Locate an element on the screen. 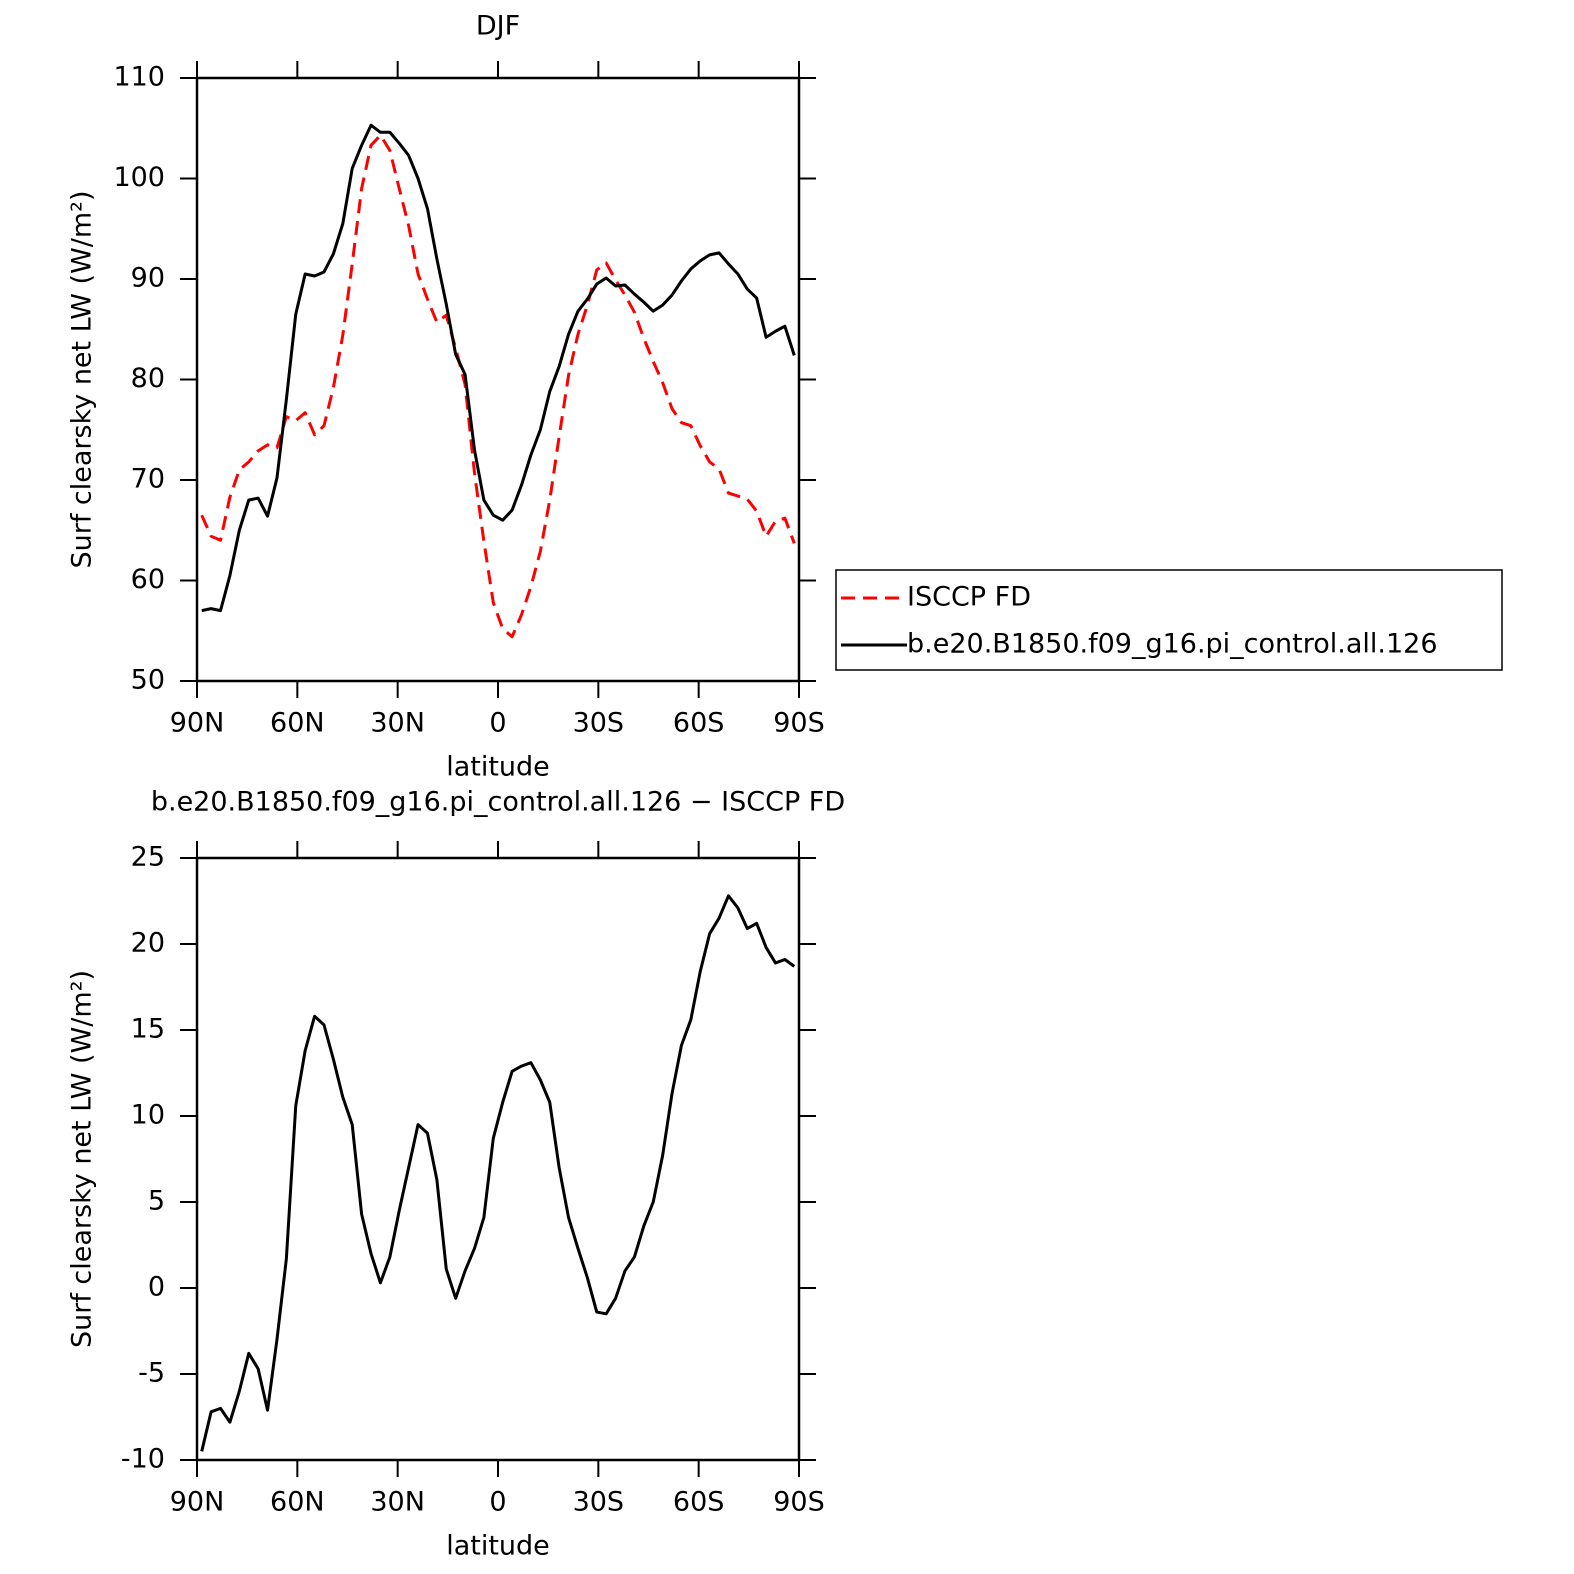 The image size is (1574, 1574). y-tick-label: 20 is located at coordinates (148, 943).